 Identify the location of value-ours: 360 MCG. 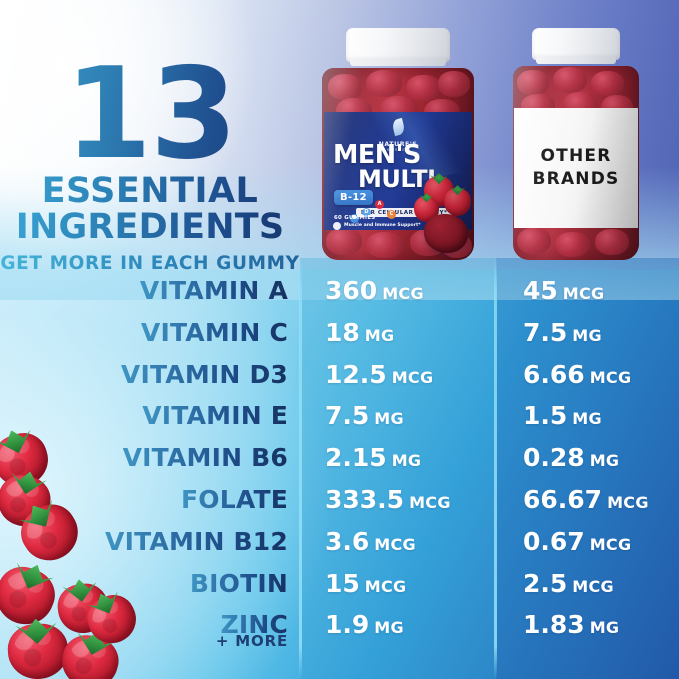
(374, 290).